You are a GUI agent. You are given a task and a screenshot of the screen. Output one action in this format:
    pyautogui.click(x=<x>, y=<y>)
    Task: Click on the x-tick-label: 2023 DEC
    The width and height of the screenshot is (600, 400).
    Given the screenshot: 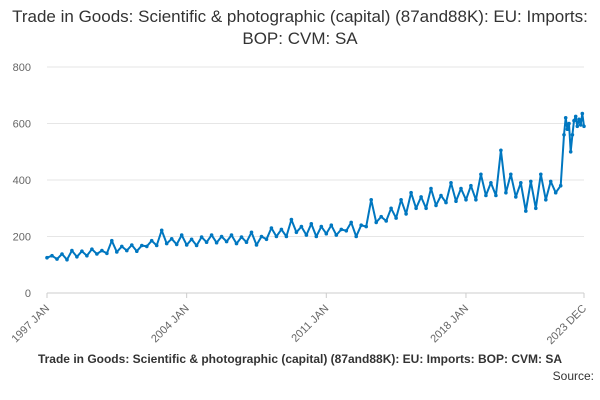 What is the action you would take?
    pyautogui.click(x=567, y=325)
    